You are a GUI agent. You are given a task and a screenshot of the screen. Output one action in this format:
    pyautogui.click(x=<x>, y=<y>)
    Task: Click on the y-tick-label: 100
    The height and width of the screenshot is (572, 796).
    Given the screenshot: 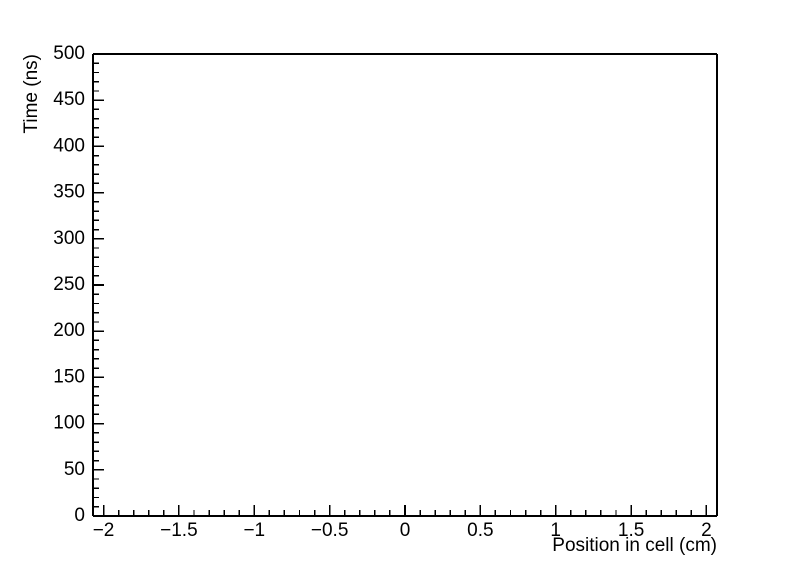 What is the action you would take?
    pyautogui.click(x=69, y=423)
    